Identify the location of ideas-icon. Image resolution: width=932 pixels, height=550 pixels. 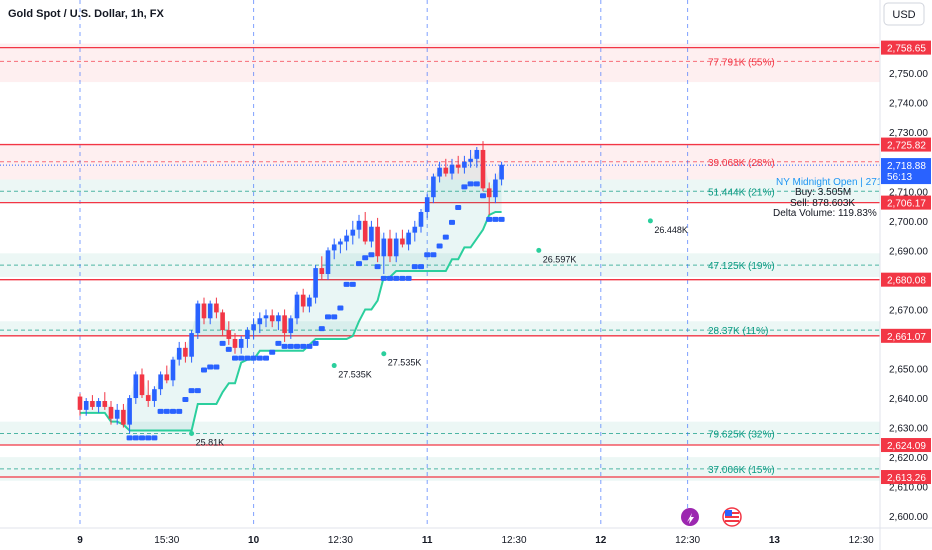
(690, 517).